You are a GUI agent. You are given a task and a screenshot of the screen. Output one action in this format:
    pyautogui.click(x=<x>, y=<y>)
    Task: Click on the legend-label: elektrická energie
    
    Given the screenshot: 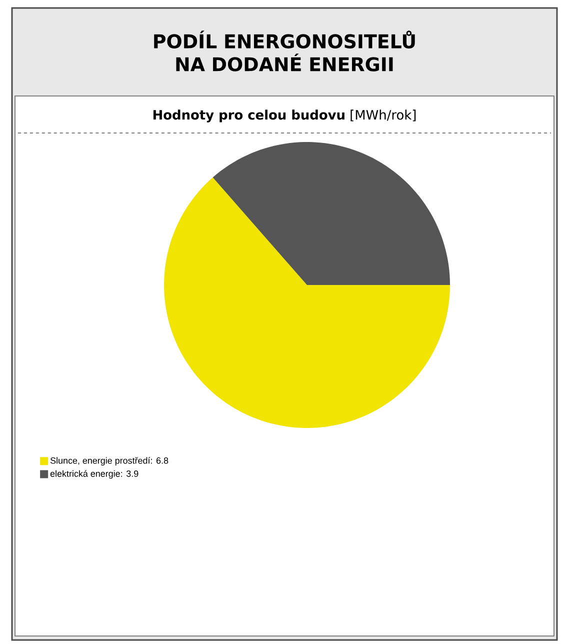 What is the action you would take?
    pyautogui.click(x=85, y=474)
    